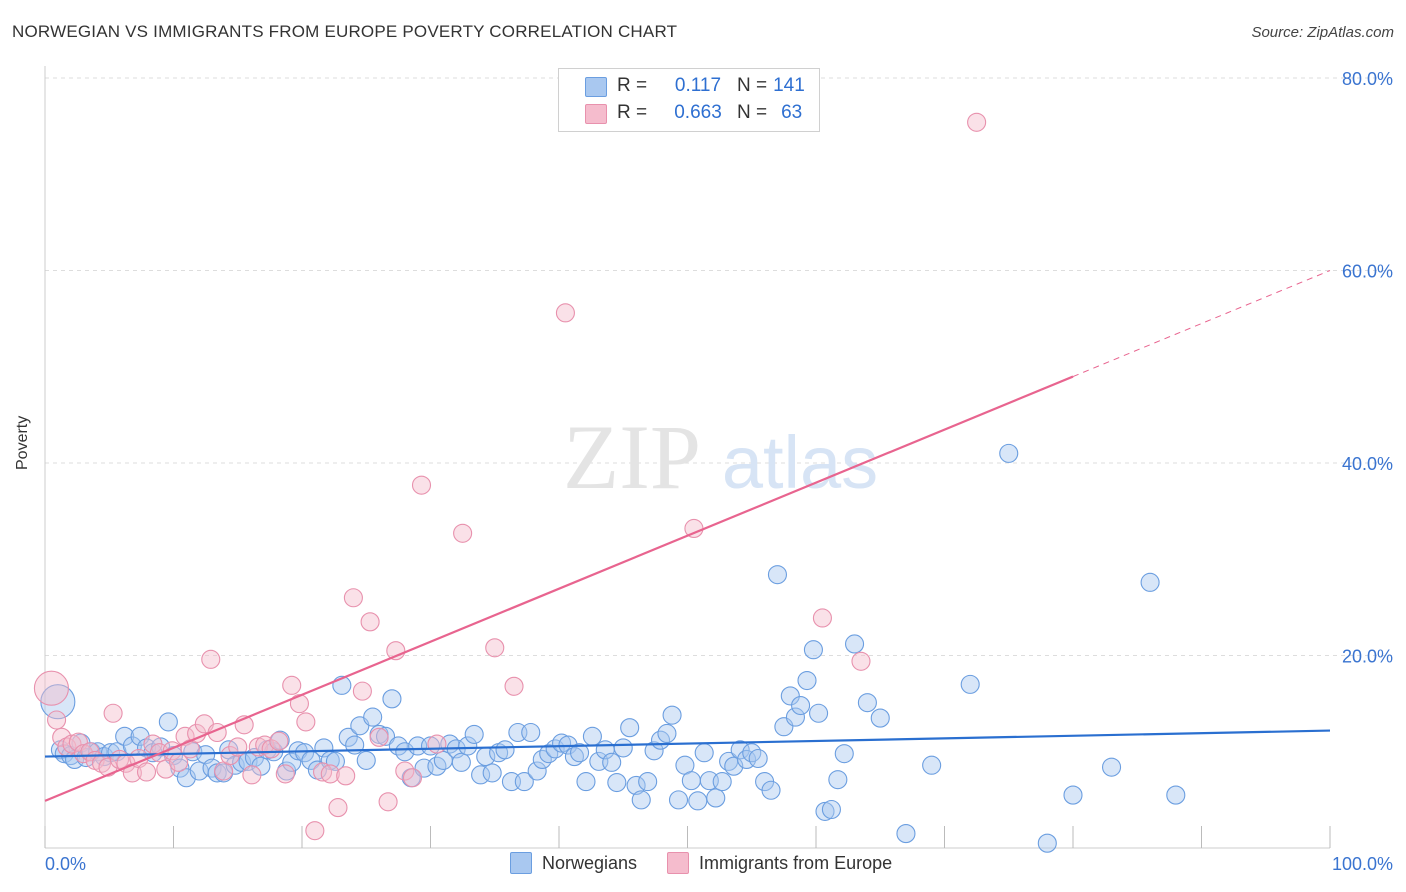 This screenshot has width=1406, height=892. I want to click on r-value: 0.117, so click(698, 85).